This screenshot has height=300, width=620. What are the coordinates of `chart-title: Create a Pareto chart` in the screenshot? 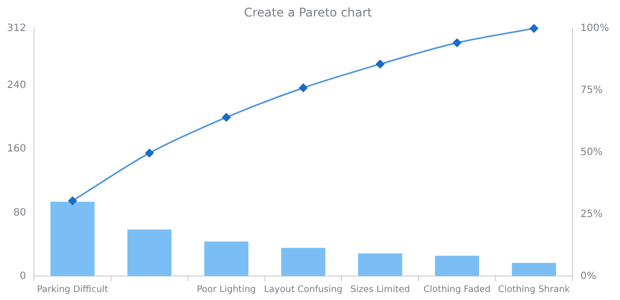 It's located at (308, 12).